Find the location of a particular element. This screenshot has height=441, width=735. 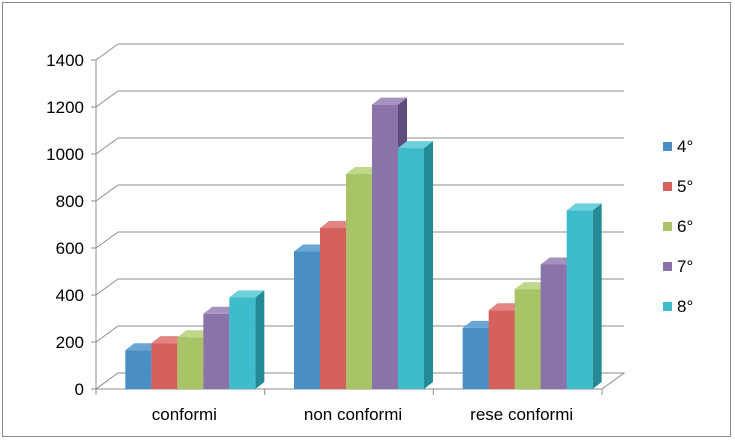

y-tick-label: 0 is located at coordinates (79, 389).